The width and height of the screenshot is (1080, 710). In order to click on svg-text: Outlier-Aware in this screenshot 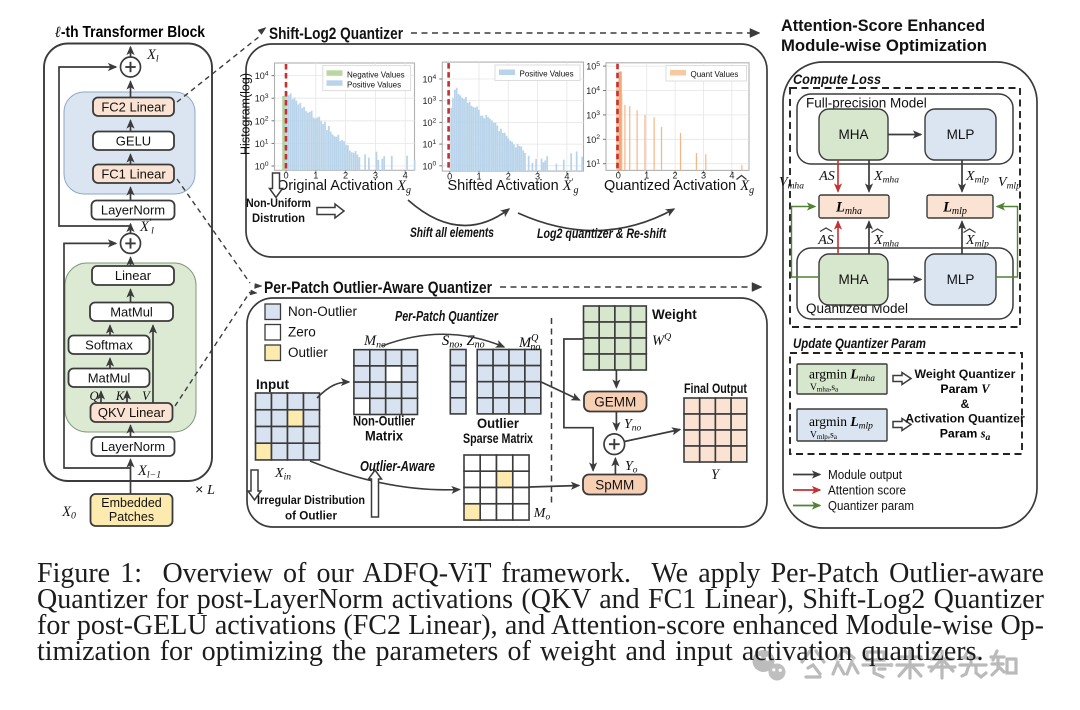, I will do `click(397, 467)`.